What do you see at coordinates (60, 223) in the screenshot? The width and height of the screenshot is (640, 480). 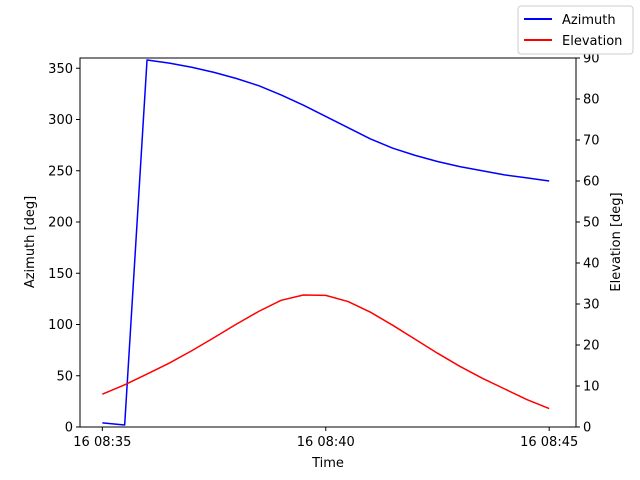 I see `left-y-tick-label: 200` at bounding box center [60, 223].